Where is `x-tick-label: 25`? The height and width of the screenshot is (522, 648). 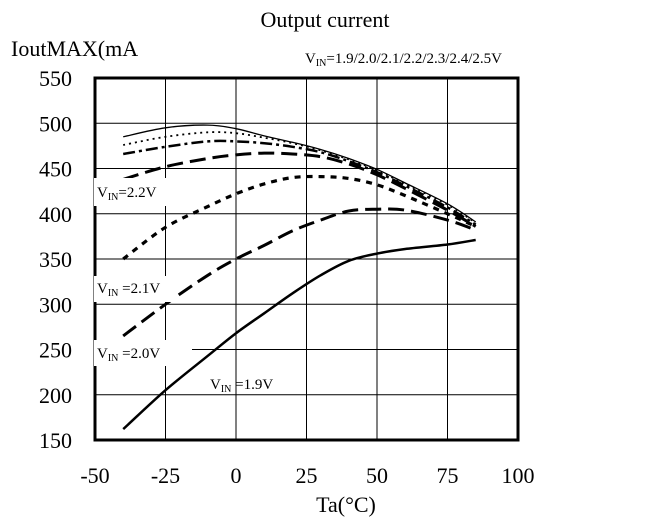 x-tick-label: 25 is located at coordinates (307, 475).